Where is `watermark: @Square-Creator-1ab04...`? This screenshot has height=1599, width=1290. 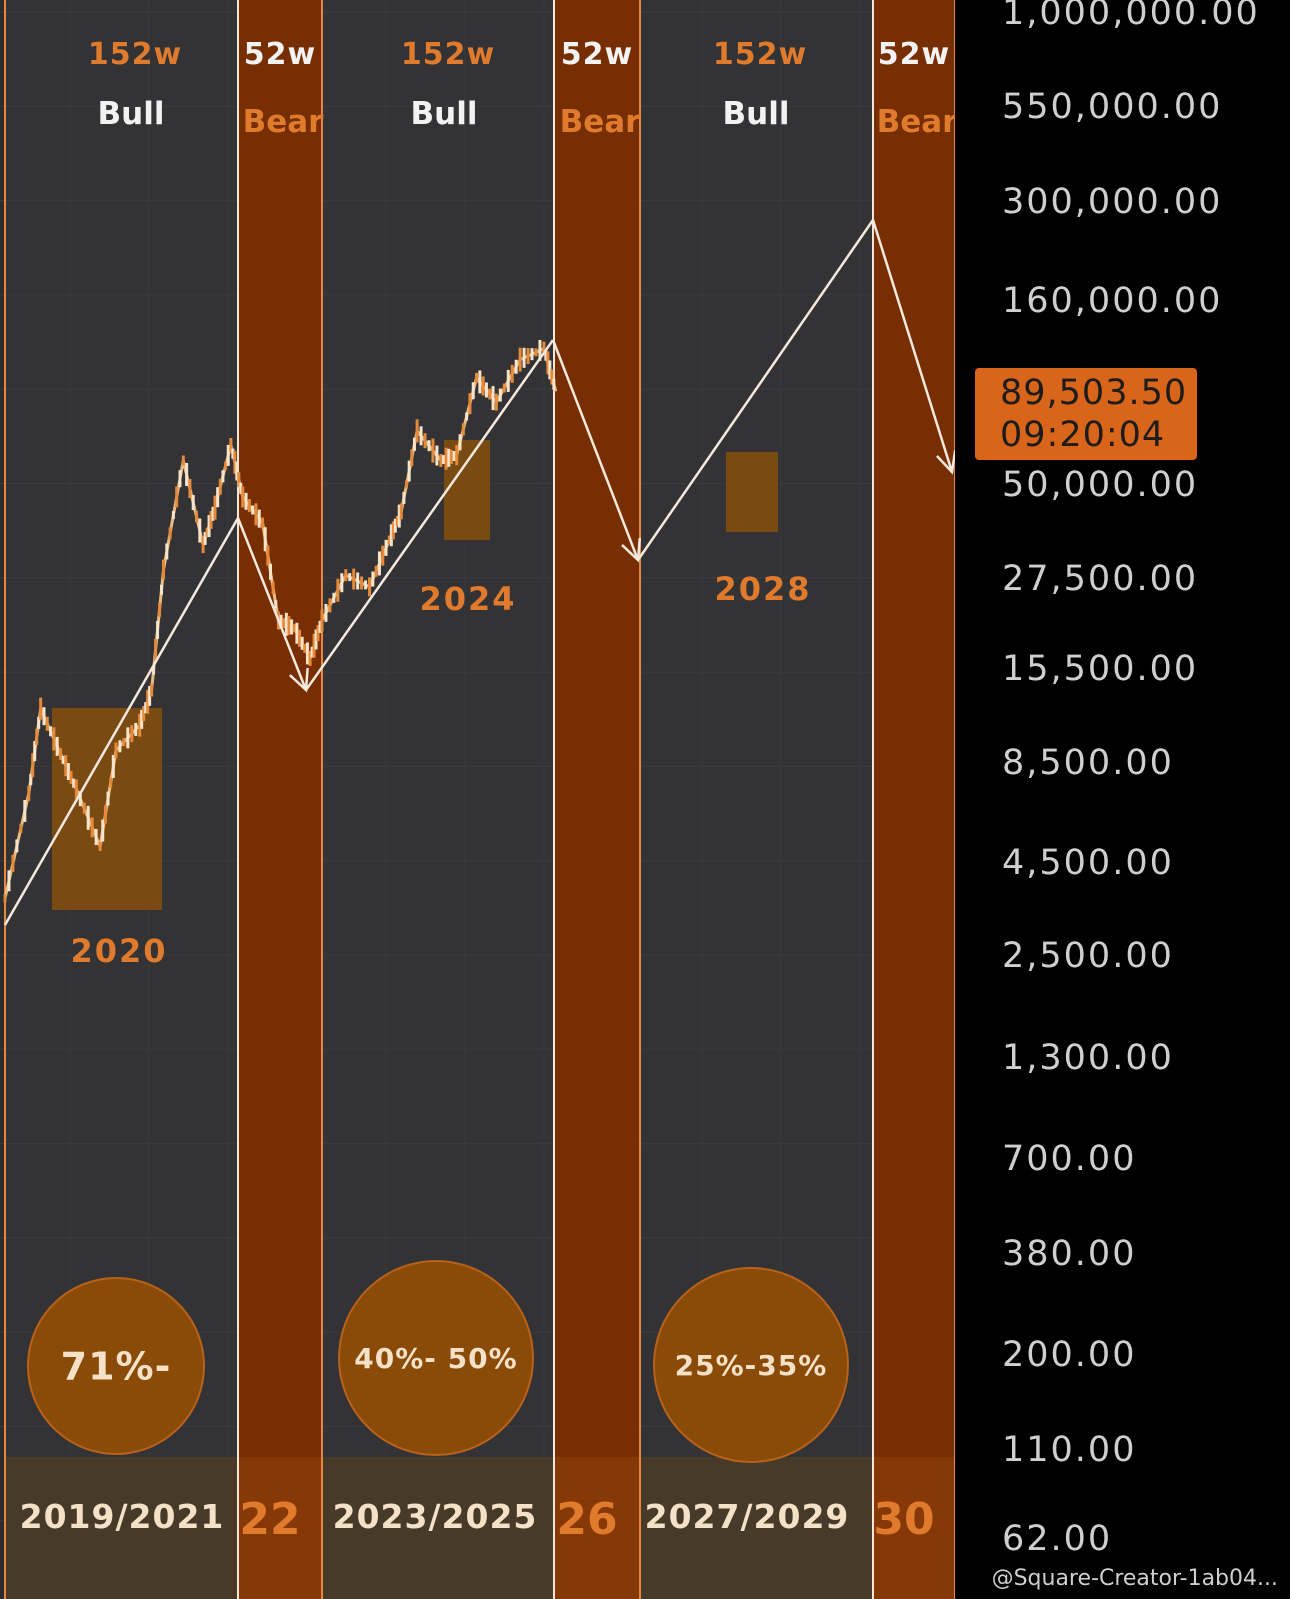 watermark: @Square-Creator-1ab04... is located at coordinates (1134, 1578).